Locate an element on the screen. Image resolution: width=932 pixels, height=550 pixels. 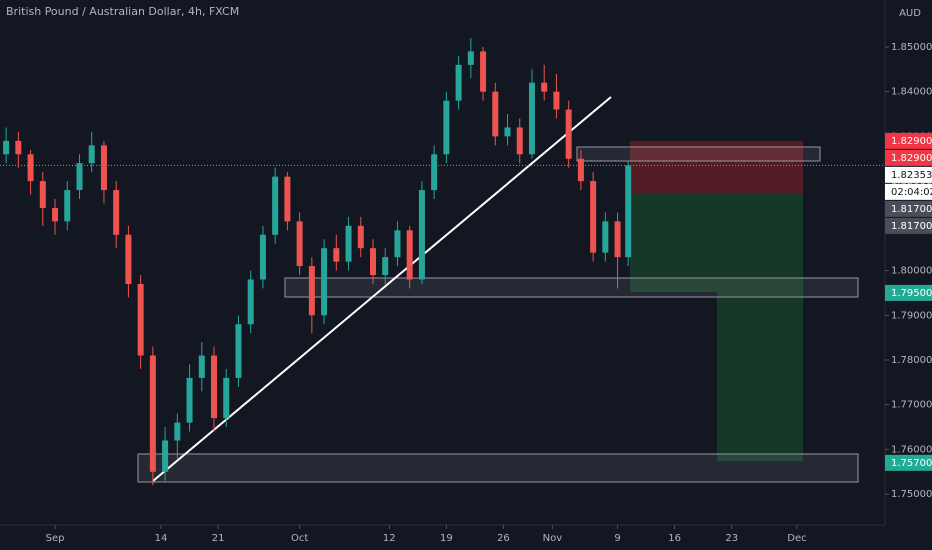
price-label: 1.75700 is located at coordinates (911, 463).